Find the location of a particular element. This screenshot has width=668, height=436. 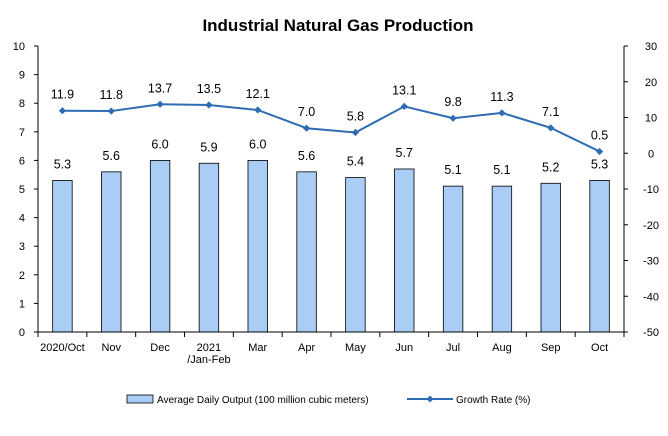

x-tick-label-5: Apr is located at coordinates (306, 348).